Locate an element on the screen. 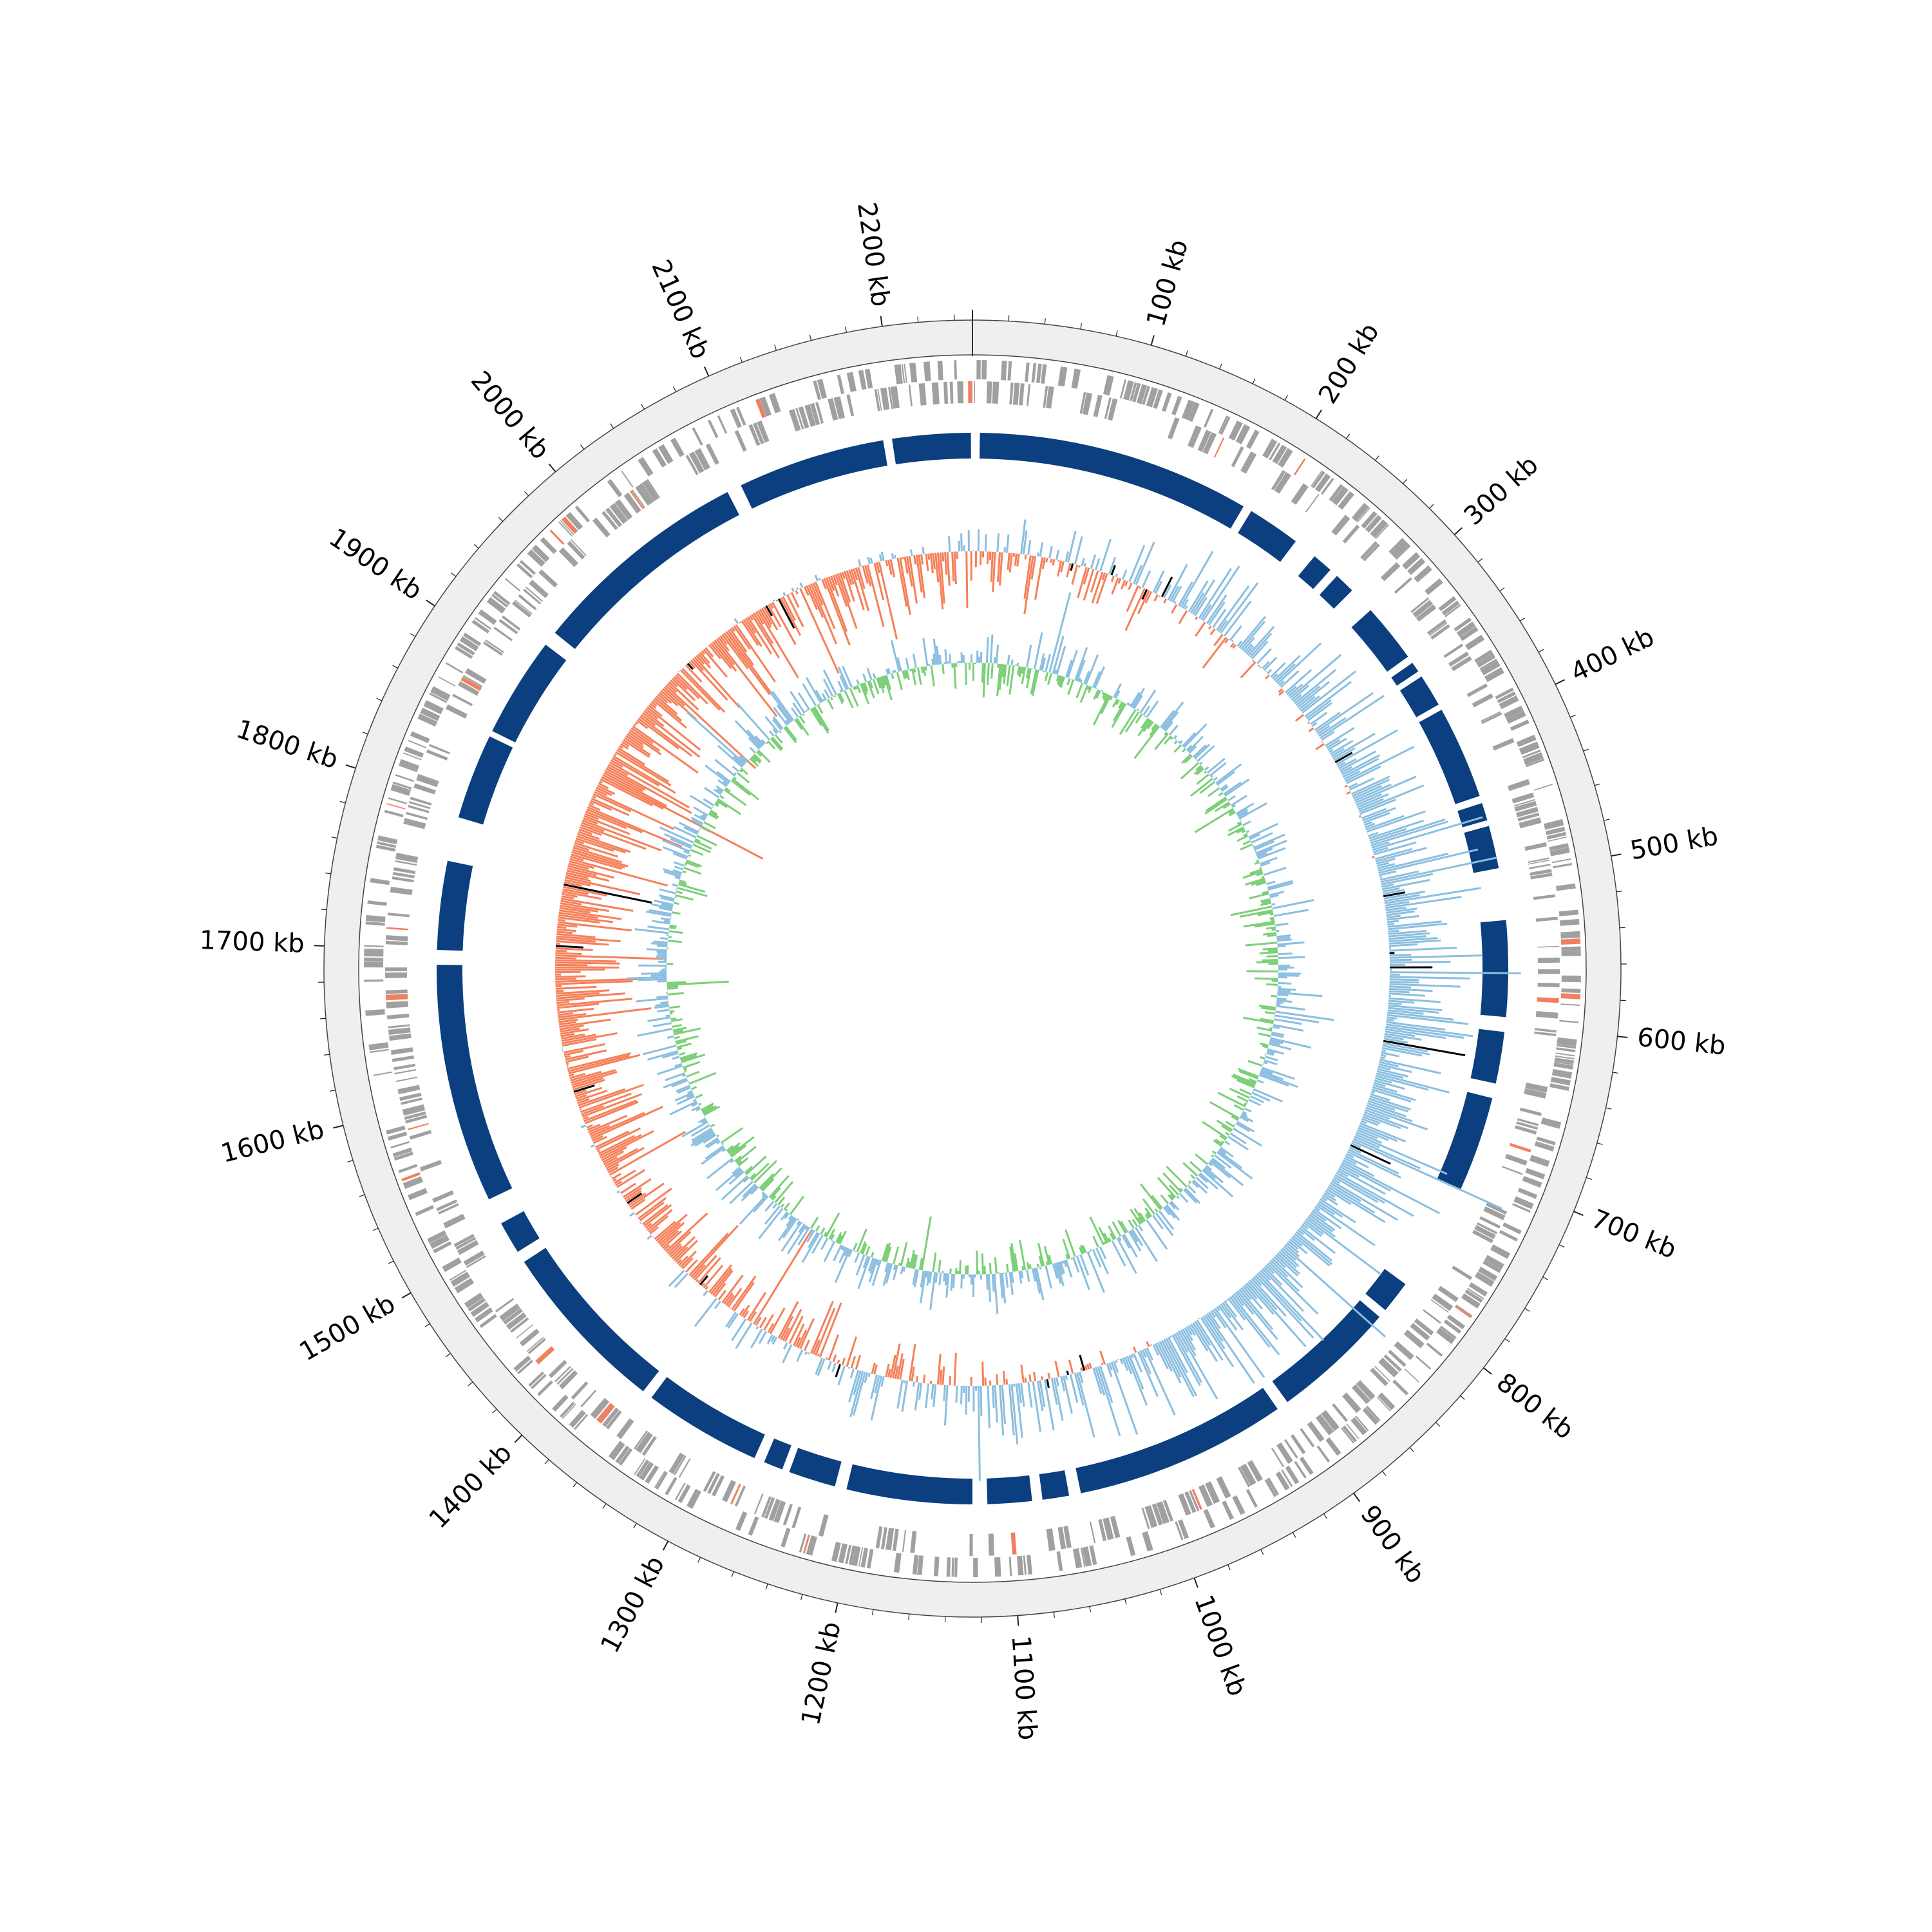 Image resolution: width=1932 pixels, height=1932 pixels. major-tick is located at coordinates (1578, 1214).